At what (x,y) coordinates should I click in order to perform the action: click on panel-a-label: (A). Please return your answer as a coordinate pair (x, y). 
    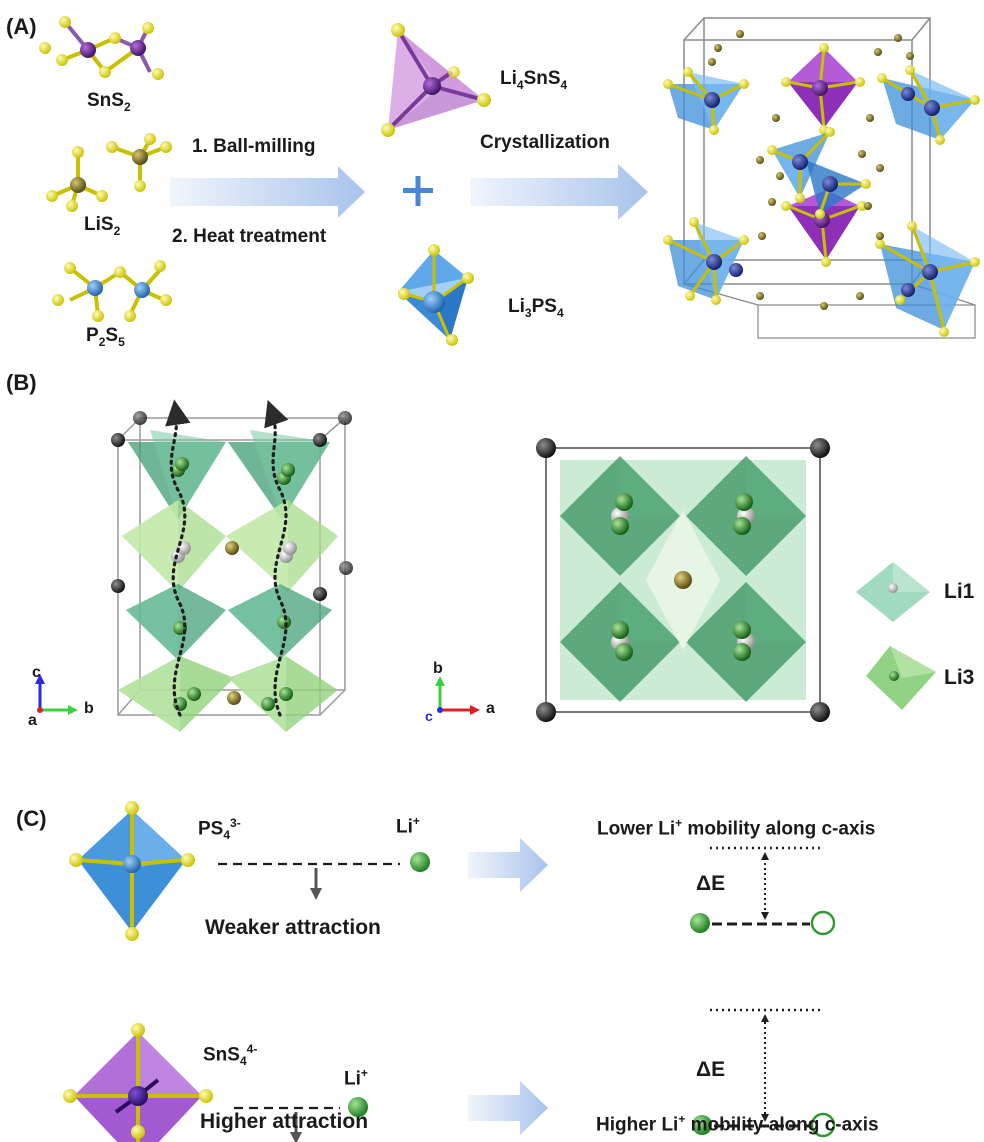
    Looking at the image, I should click on (21, 26).